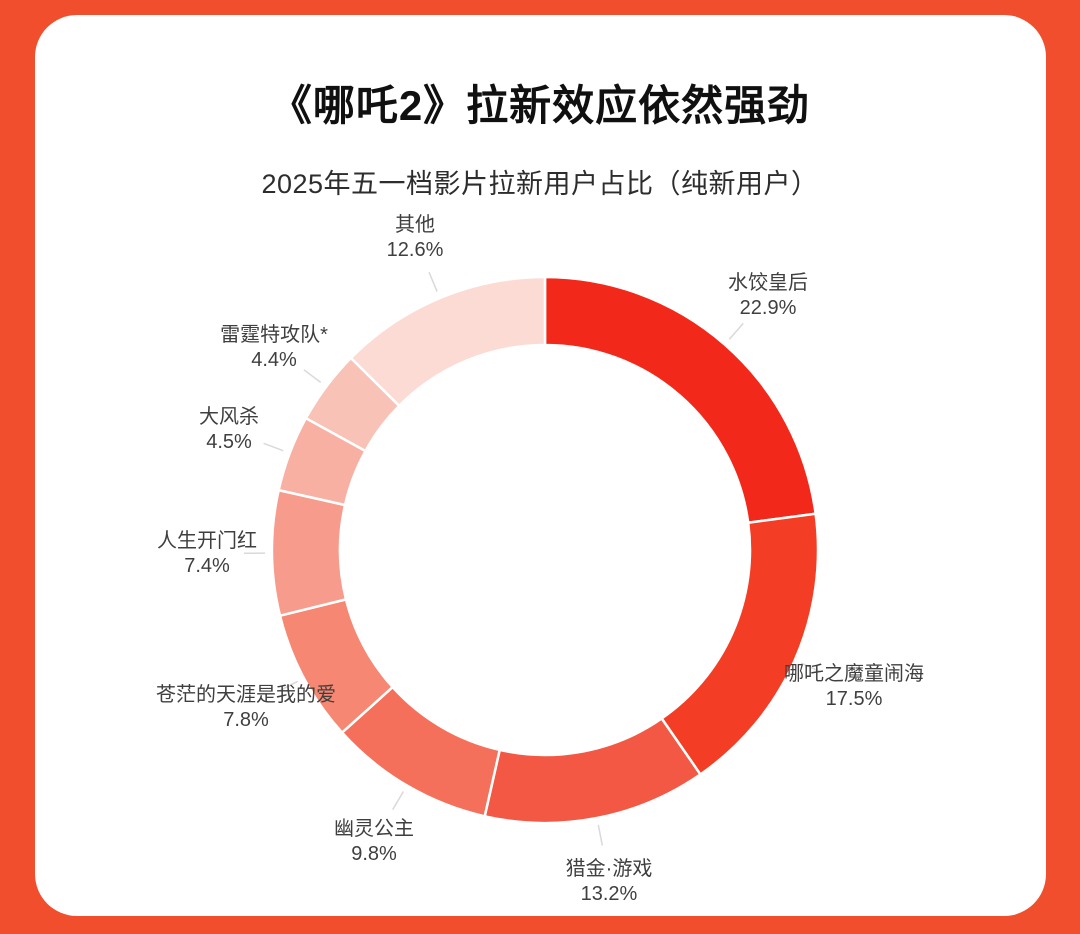 The height and width of the screenshot is (934, 1080). What do you see at coordinates (854, 687) in the screenshot?
I see `slice-label: 哪吒之魔童闹海 17.5%` at bounding box center [854, 687].